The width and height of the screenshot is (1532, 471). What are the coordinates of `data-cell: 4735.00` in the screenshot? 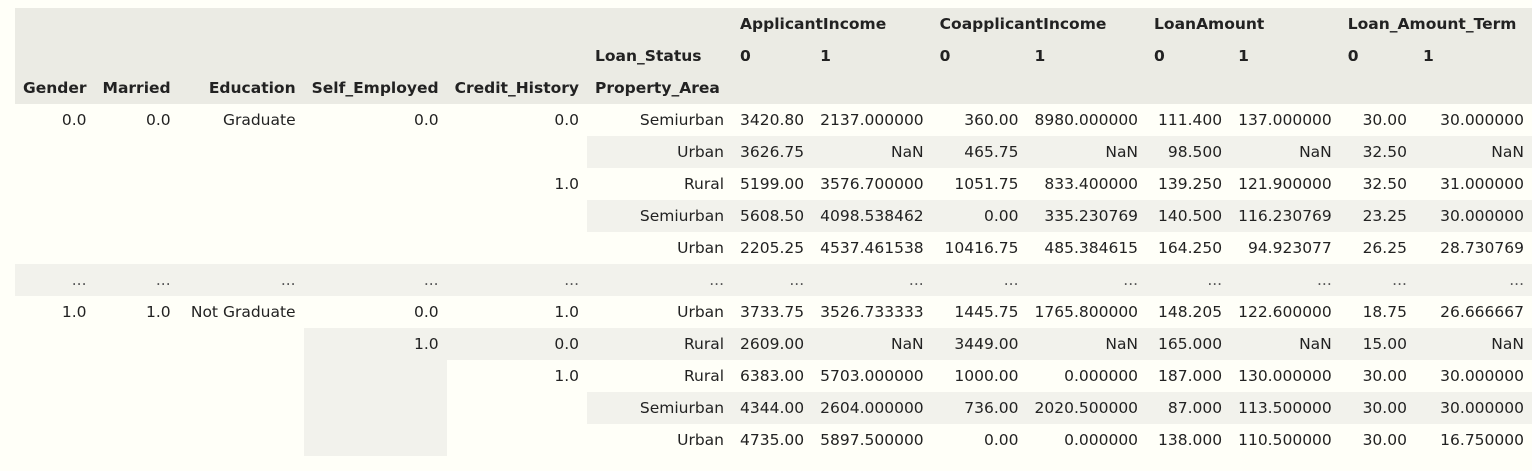 It's located at (772, 440).